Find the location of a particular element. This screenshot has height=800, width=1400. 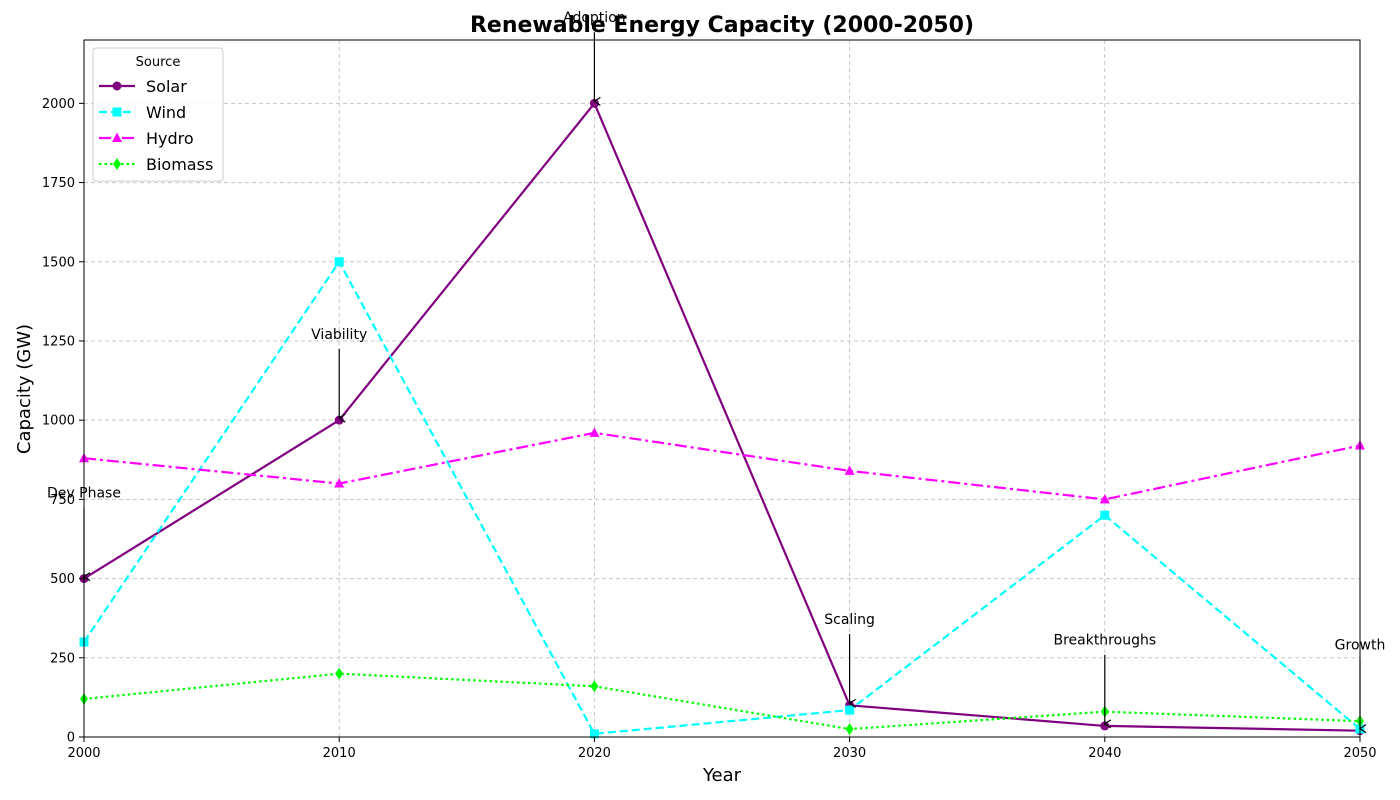

y-tick-label: 250 is located at coordinates (62, 658).